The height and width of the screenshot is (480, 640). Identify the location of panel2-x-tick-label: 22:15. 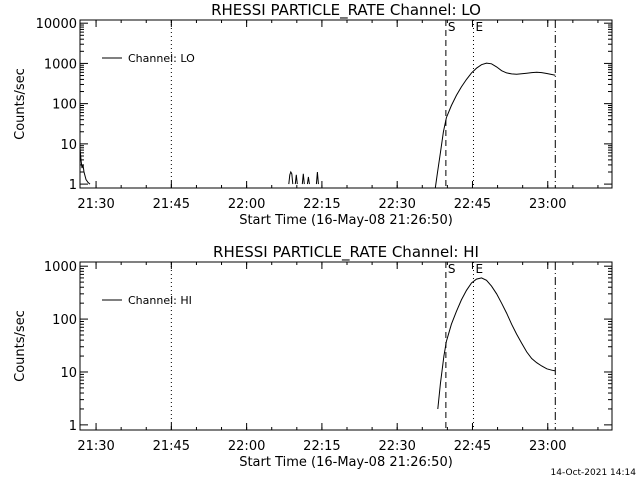
(321, 446).